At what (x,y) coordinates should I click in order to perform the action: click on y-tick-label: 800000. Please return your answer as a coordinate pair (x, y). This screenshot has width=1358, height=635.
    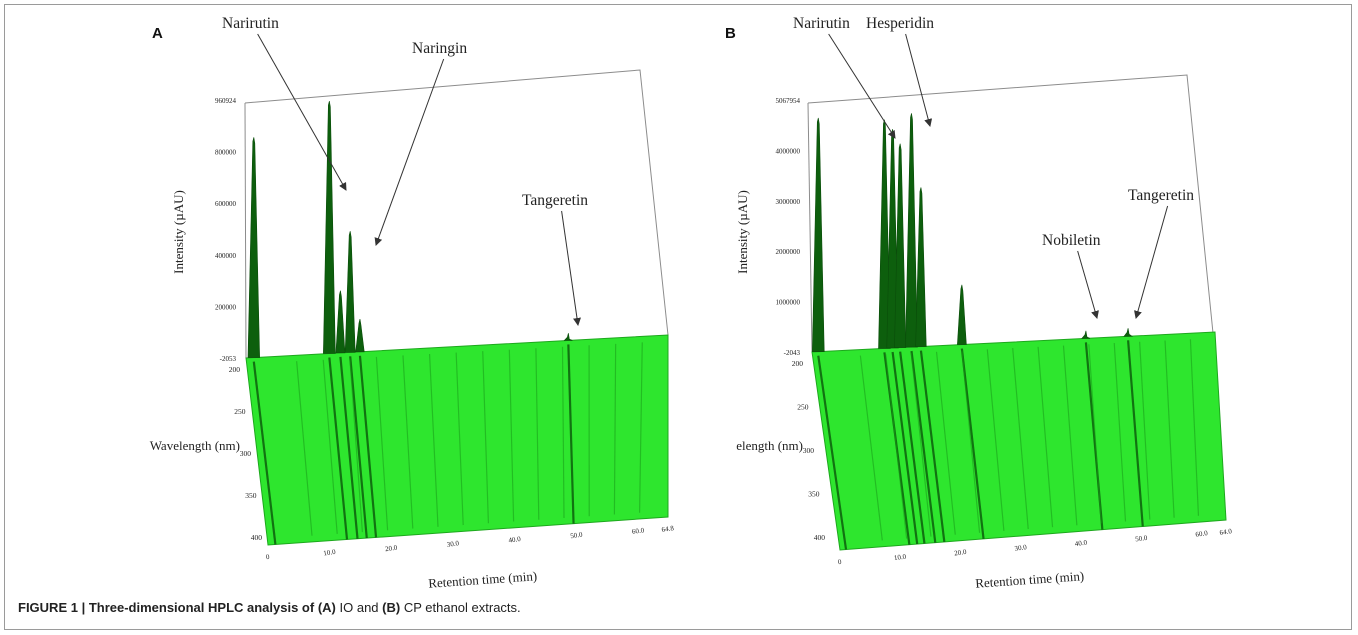
    Looking at the image, I should click on (226, 153).